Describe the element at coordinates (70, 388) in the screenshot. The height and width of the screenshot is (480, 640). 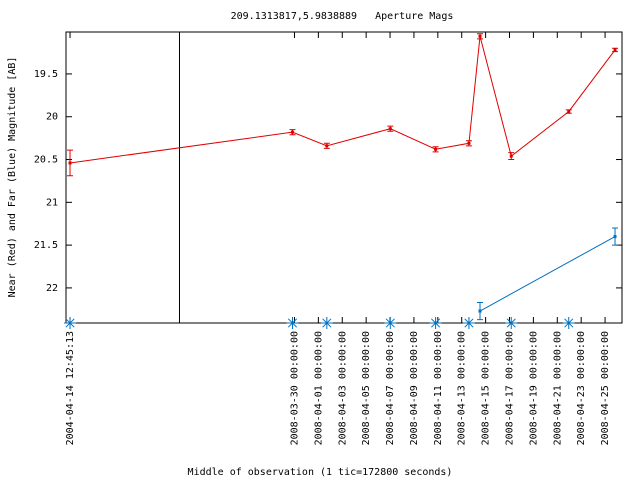
I see `x-tick-label: 2004-04-14 12:45:13` at that location.